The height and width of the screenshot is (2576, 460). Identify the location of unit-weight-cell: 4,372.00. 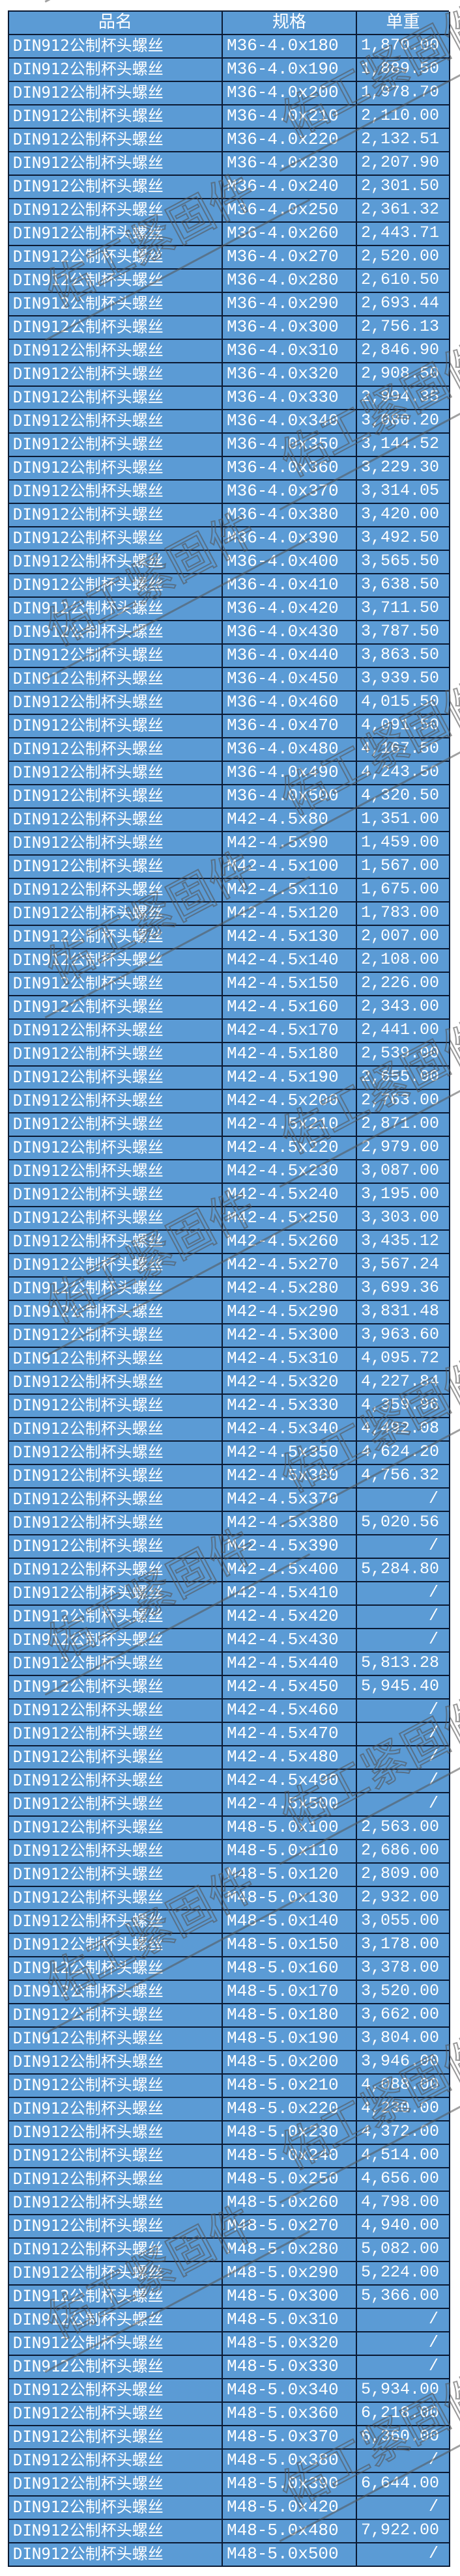
(403, 2133).